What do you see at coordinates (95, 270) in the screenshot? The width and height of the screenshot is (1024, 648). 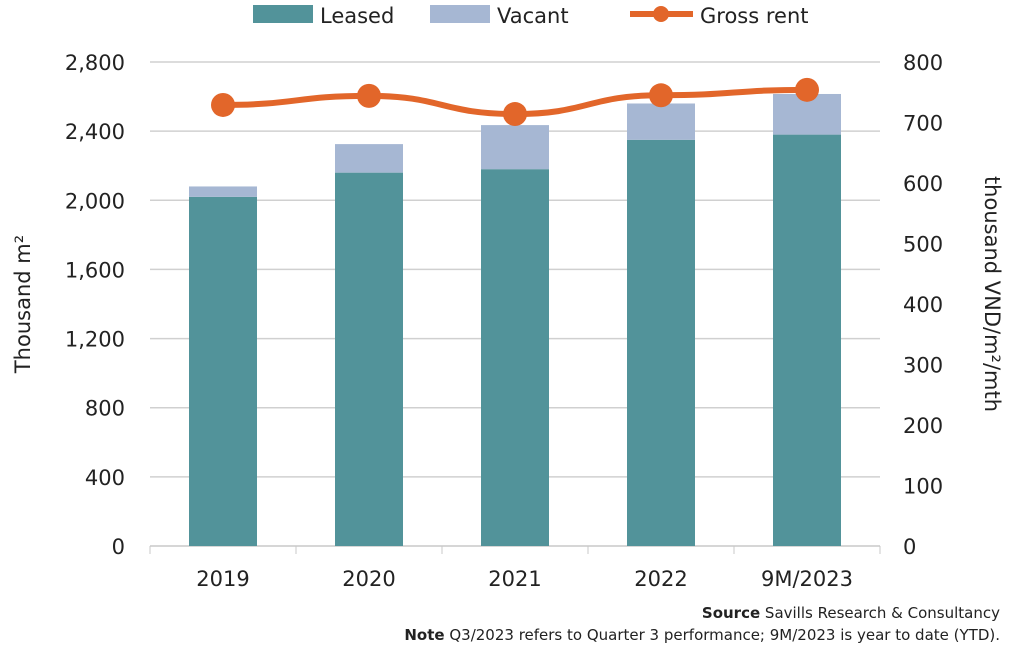 I see `y-tick-label: 1,600` at bounding box center [95, 270].